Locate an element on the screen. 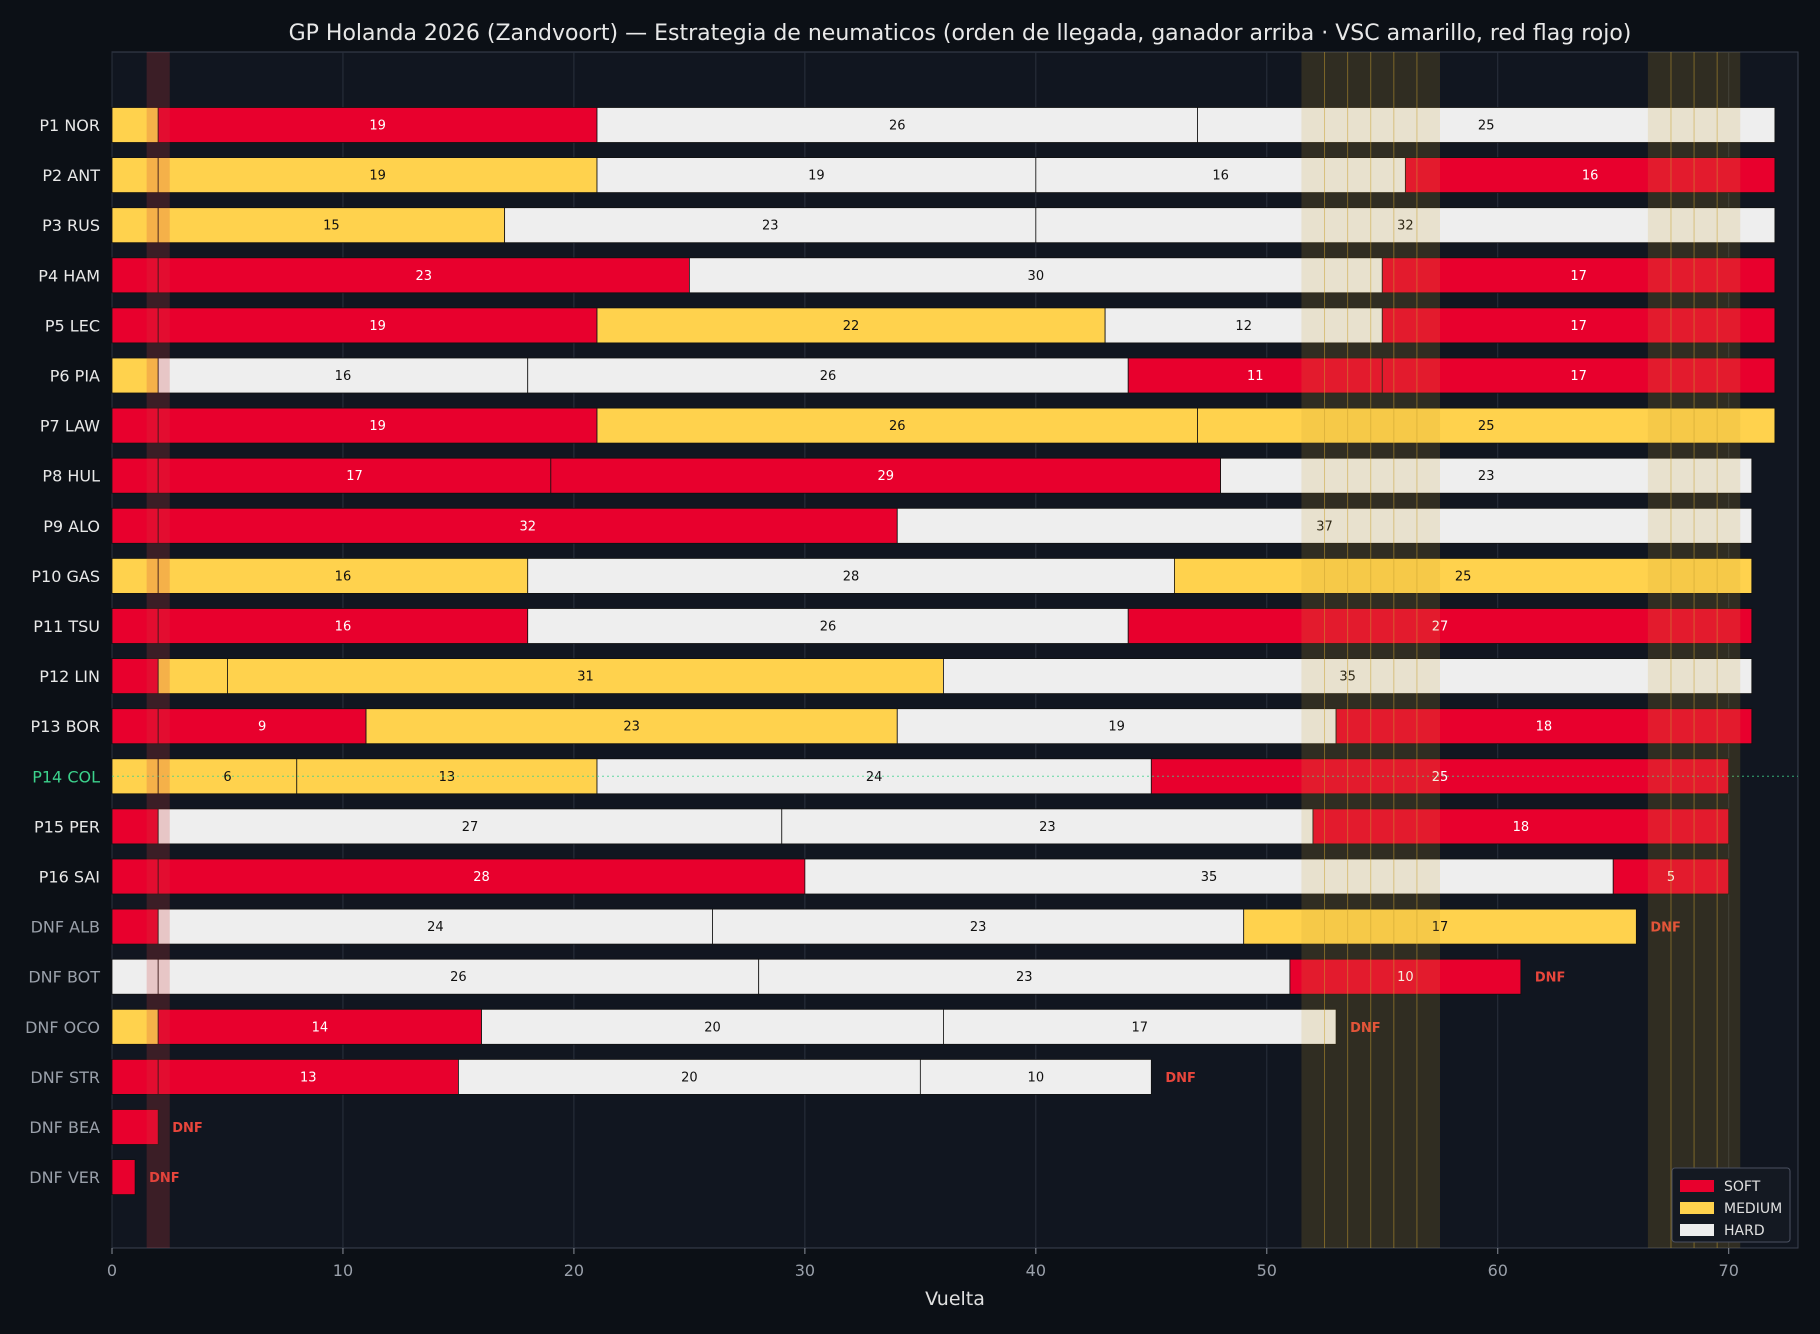 The image size is (1820, 1334). x-tick-label: 0 is located at coordinates (112, 1270).